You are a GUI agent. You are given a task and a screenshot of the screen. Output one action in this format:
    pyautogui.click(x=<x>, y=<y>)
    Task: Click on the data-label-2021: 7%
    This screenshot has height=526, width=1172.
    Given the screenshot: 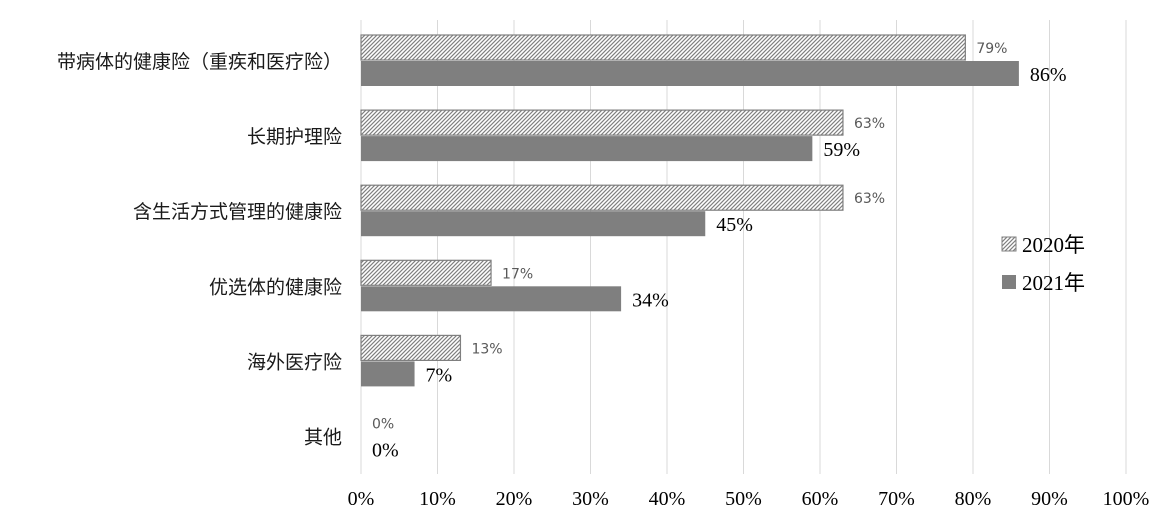 What is the action you would take?
    pyautogui.click(x=439, y=375)
    